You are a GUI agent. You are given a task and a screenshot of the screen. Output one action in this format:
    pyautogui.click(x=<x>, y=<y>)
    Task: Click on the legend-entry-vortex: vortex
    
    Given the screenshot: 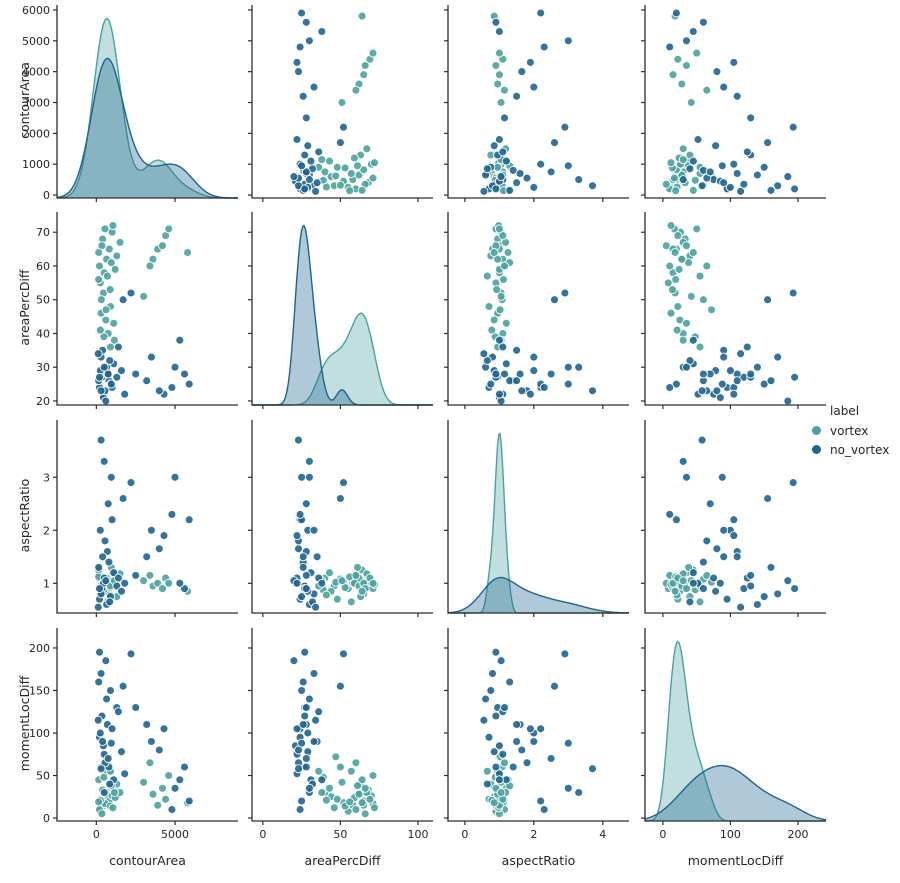 What is the action you would take?
    pyautogui.click(x=847, y=430)
    